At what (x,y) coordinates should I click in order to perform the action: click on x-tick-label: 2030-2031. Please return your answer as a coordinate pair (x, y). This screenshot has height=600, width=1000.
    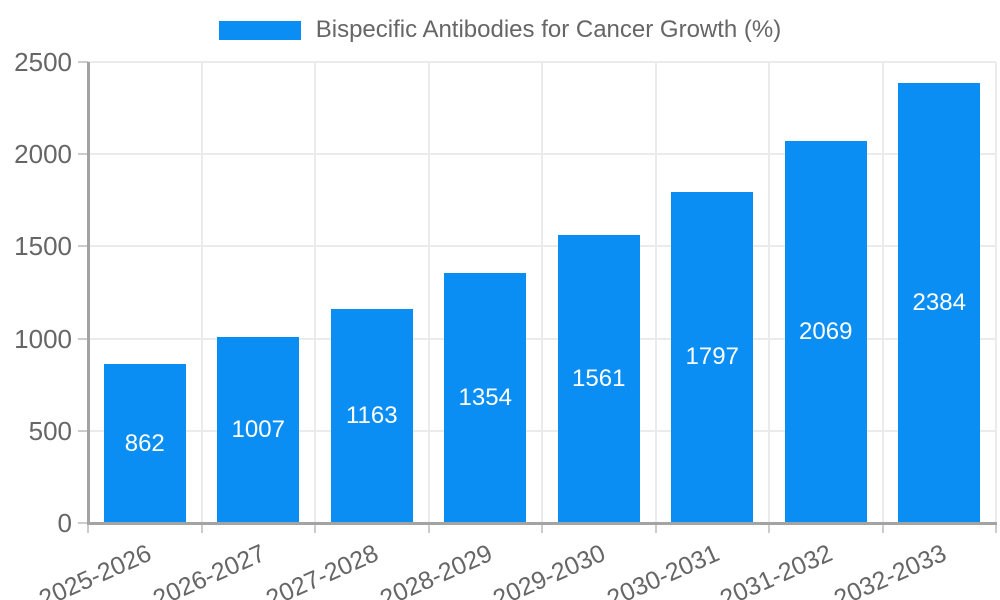
    Looking at the image, I should click on (663, 569).